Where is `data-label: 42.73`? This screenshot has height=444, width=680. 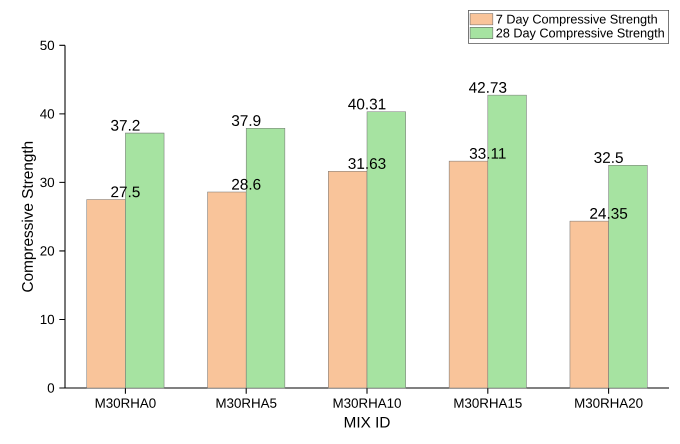
data-label: 42.73 is located at coordinates (487, 87).